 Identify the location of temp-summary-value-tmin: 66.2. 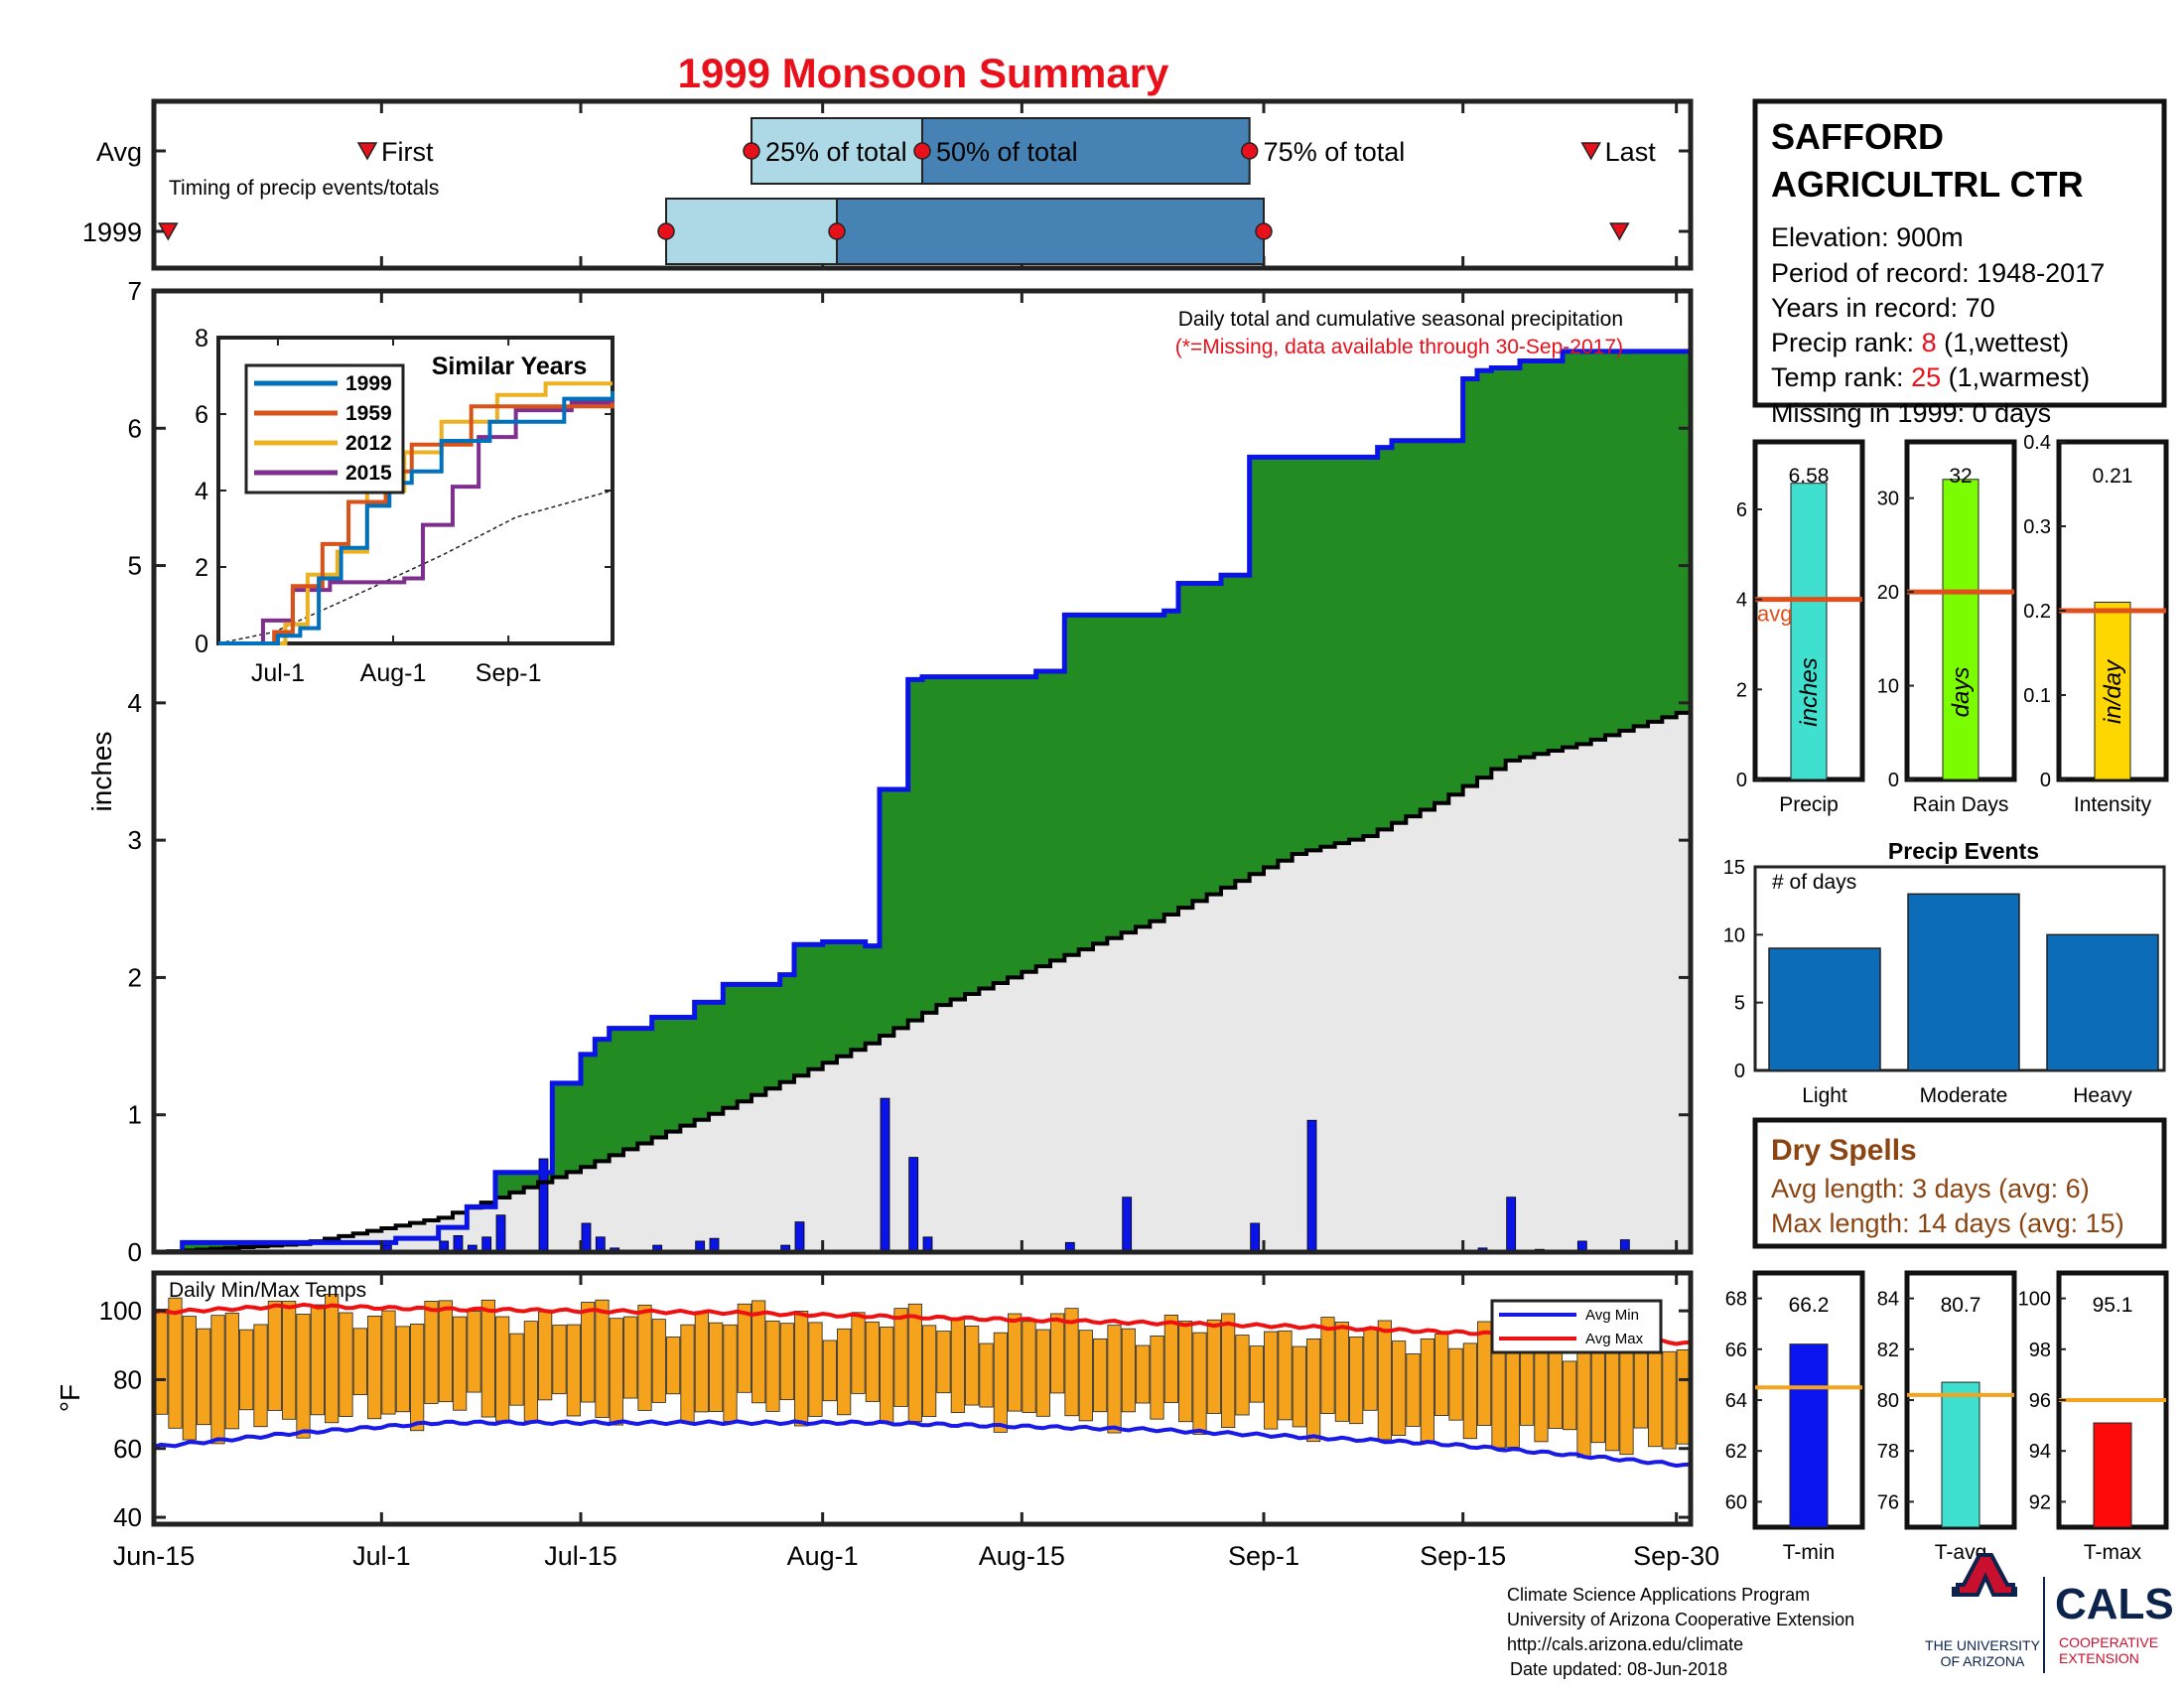
(1809, 1305).